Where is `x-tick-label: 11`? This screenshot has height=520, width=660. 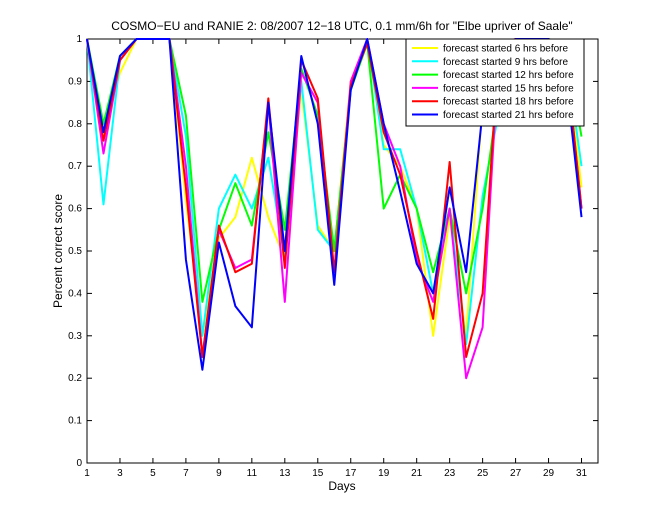
x-tick-label: 11 is located at coordinates (252, 473).